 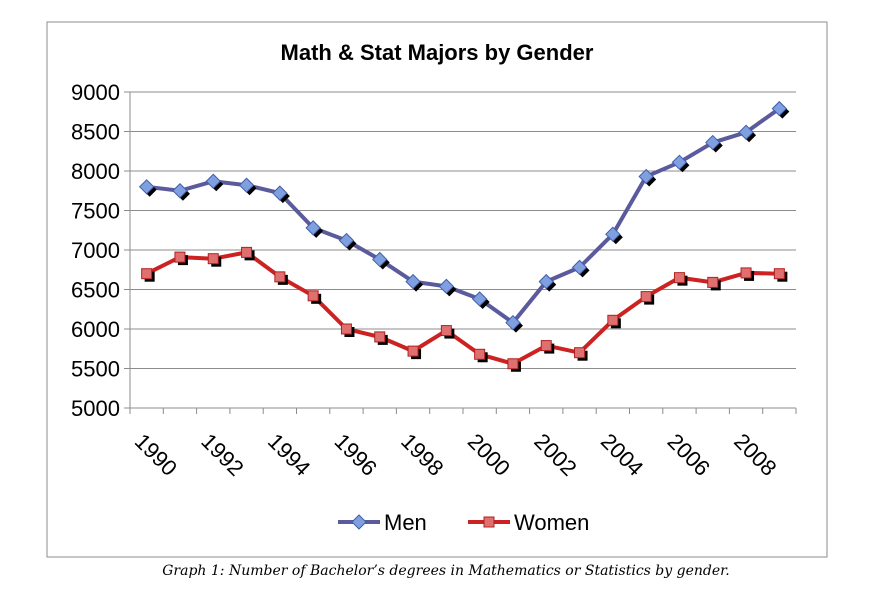 I want to click on legend: Men Women, so click(x=463, y=522).